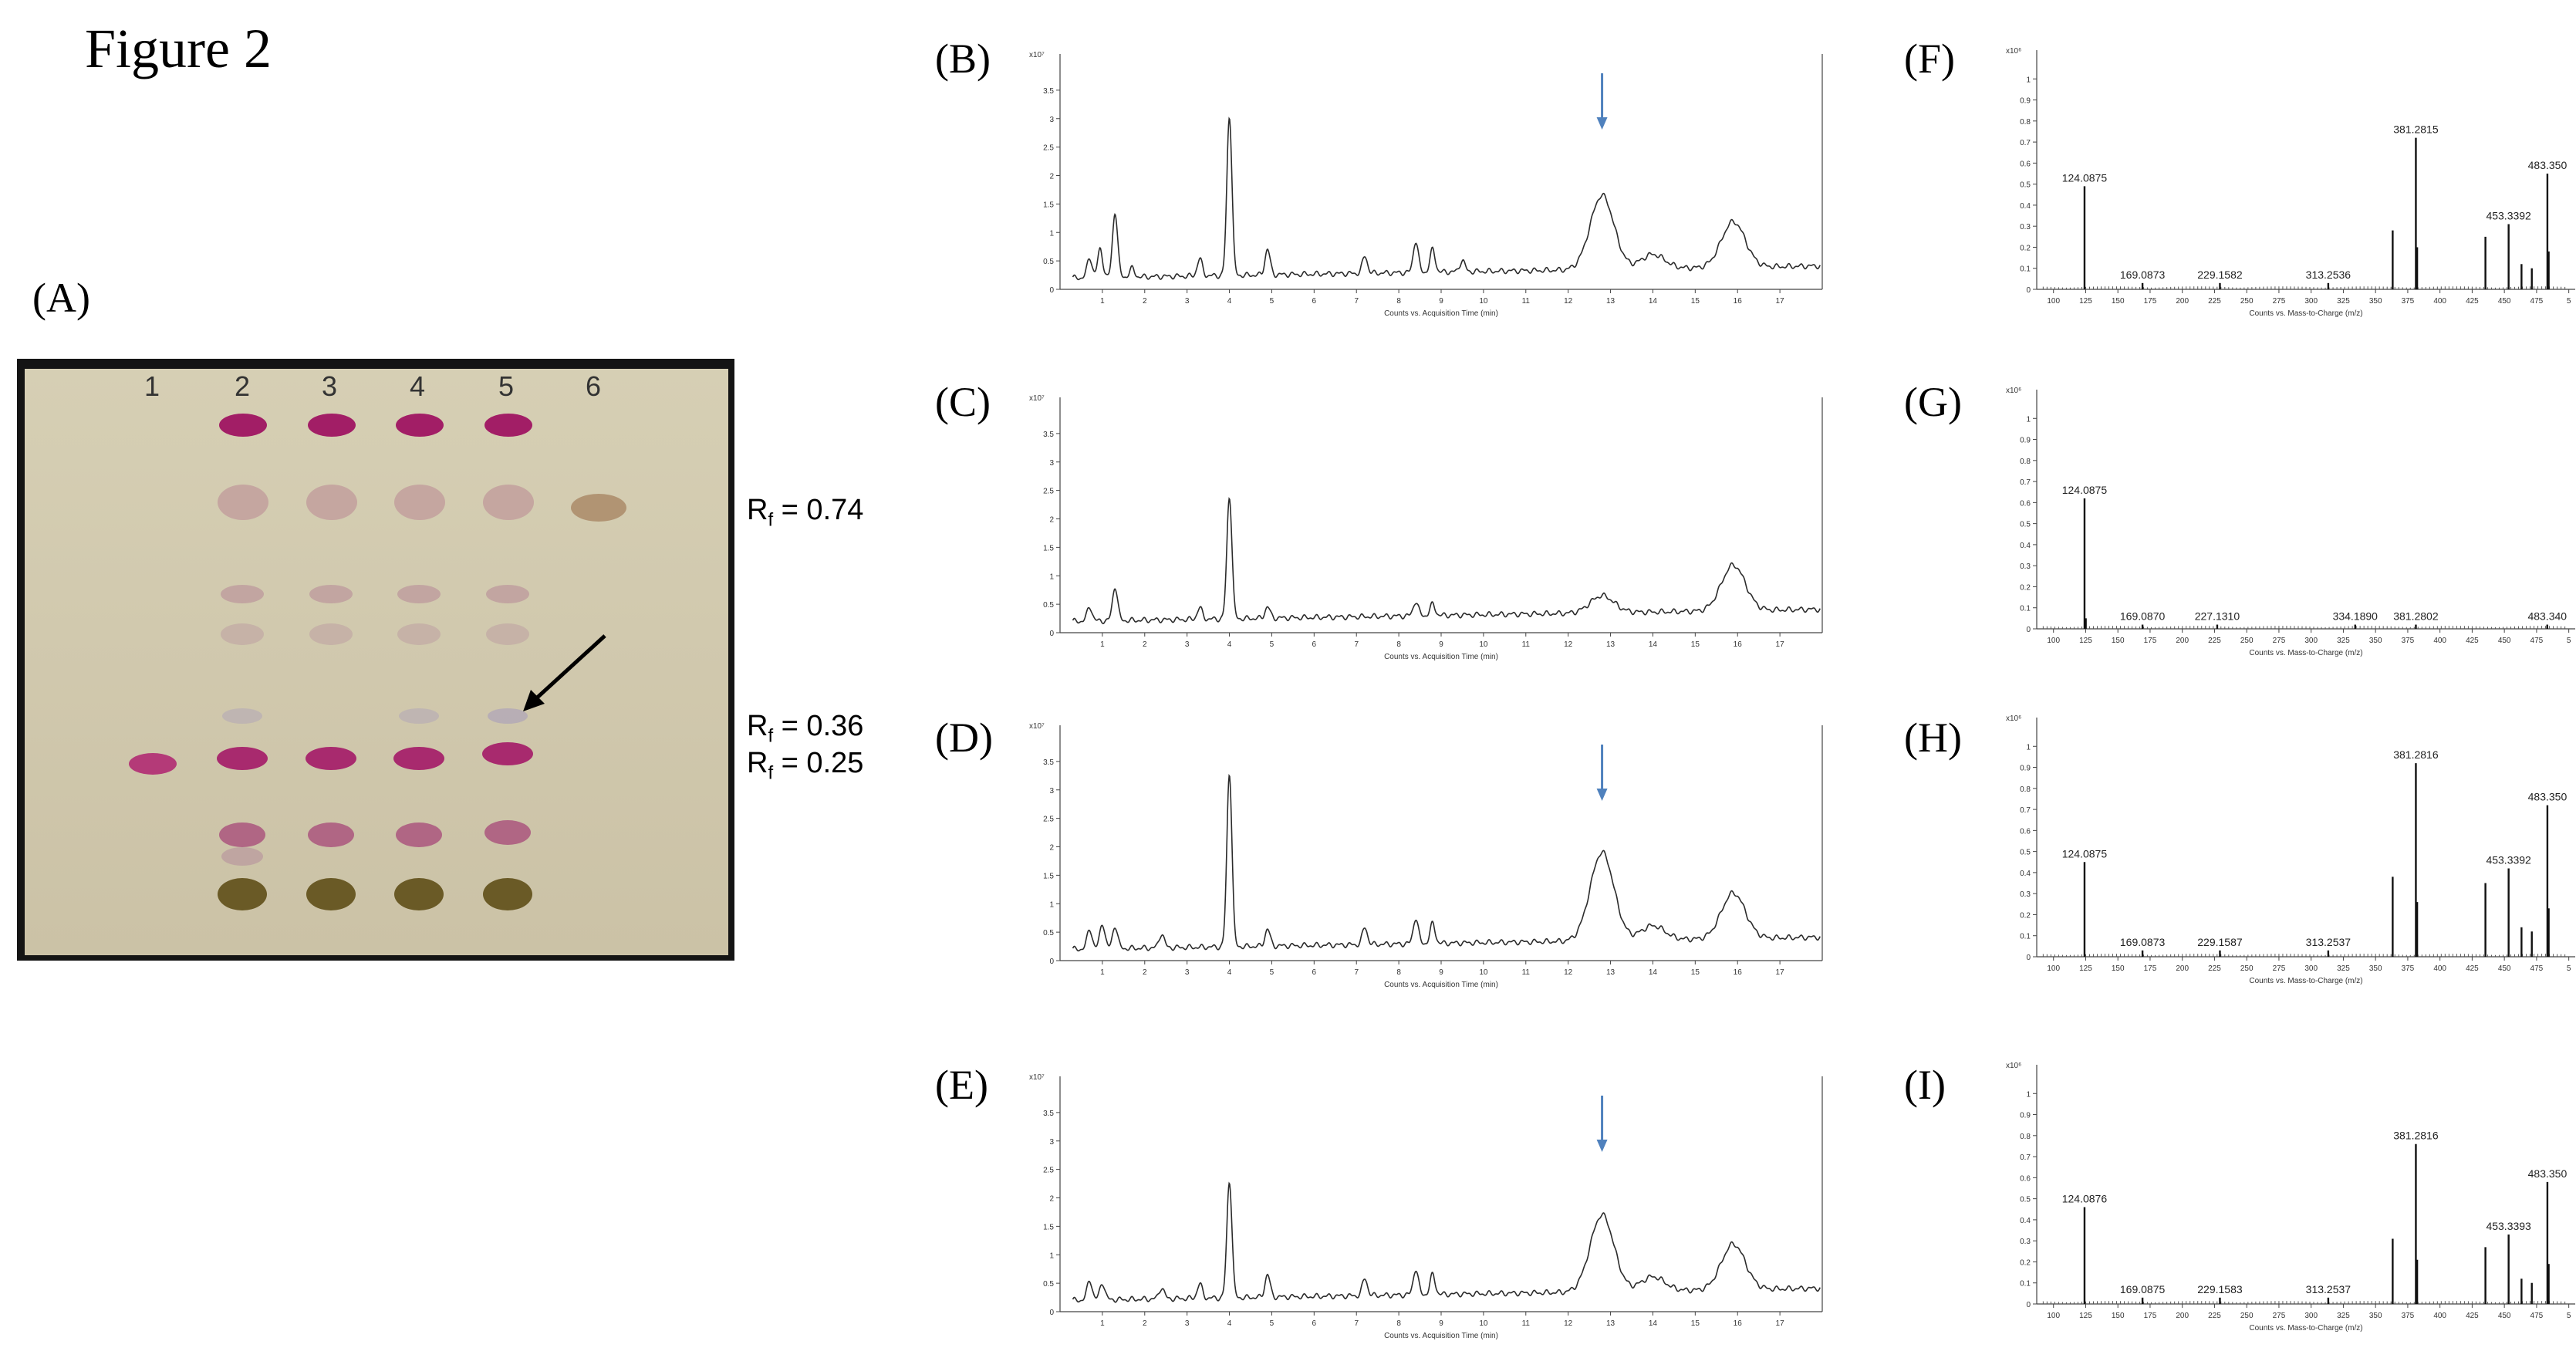 The image size is (2576, 1368). Describe the element at coordinates (2505, 1316) in the screenshot. I see `x-tick-label: 450` at that location.